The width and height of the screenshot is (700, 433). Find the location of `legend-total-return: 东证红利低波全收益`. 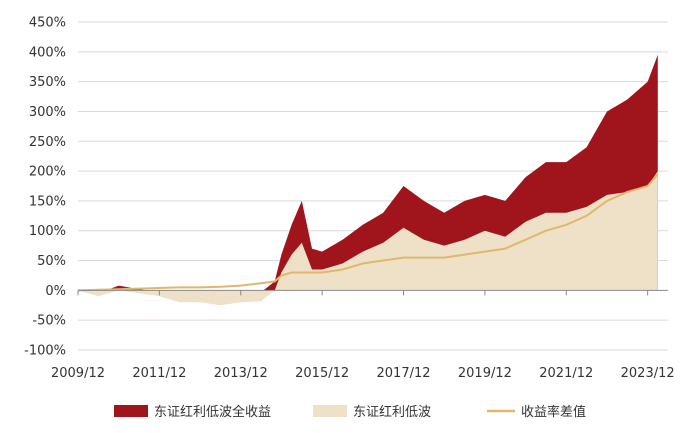

legend-total-return: 东证红利低波全收益 is located at coordinates (192, 412).